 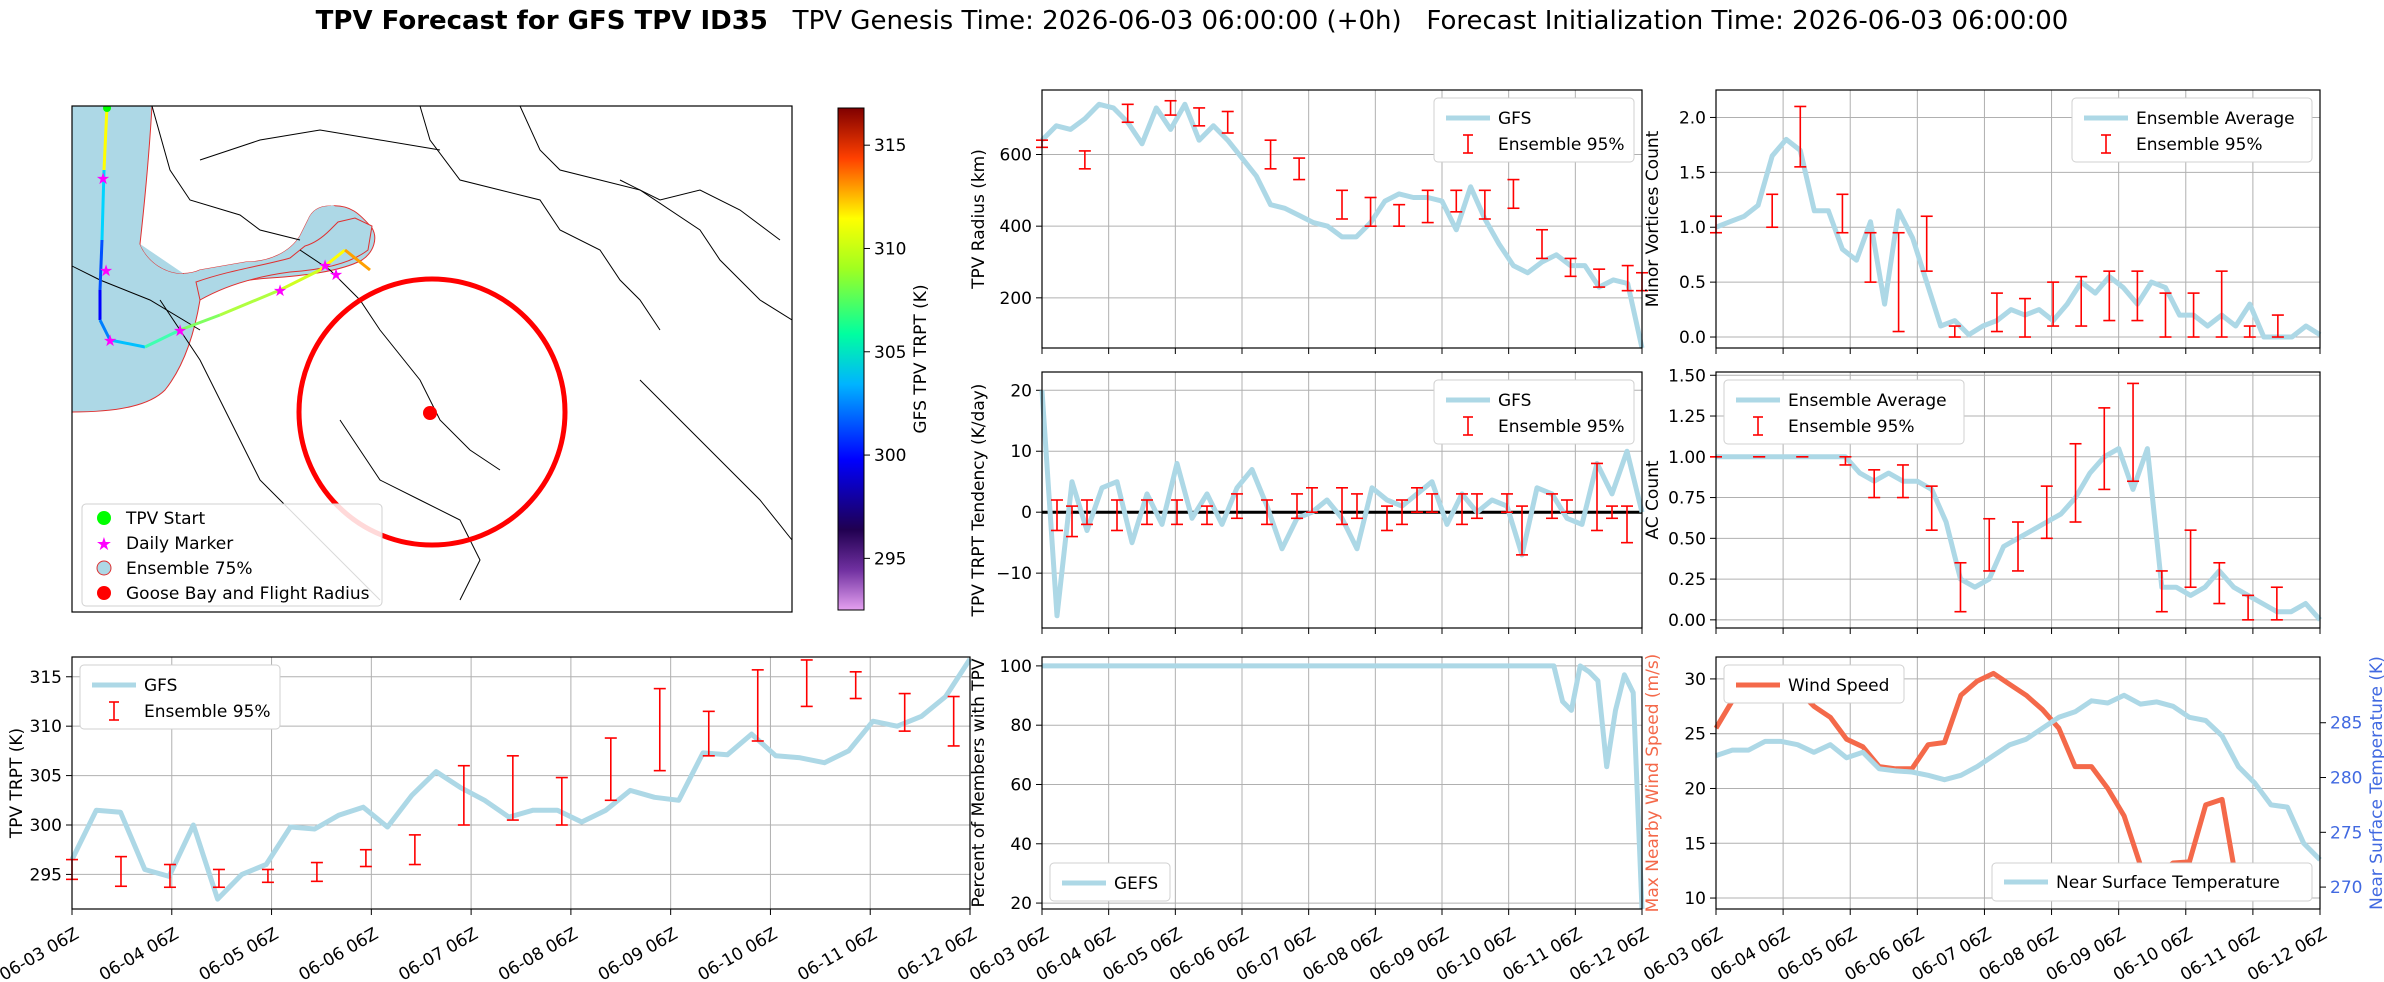 What do you see at coordinates (46, 678) in the screenshot?
I see `ytick-label: 315` at bounding box center [46, 678].